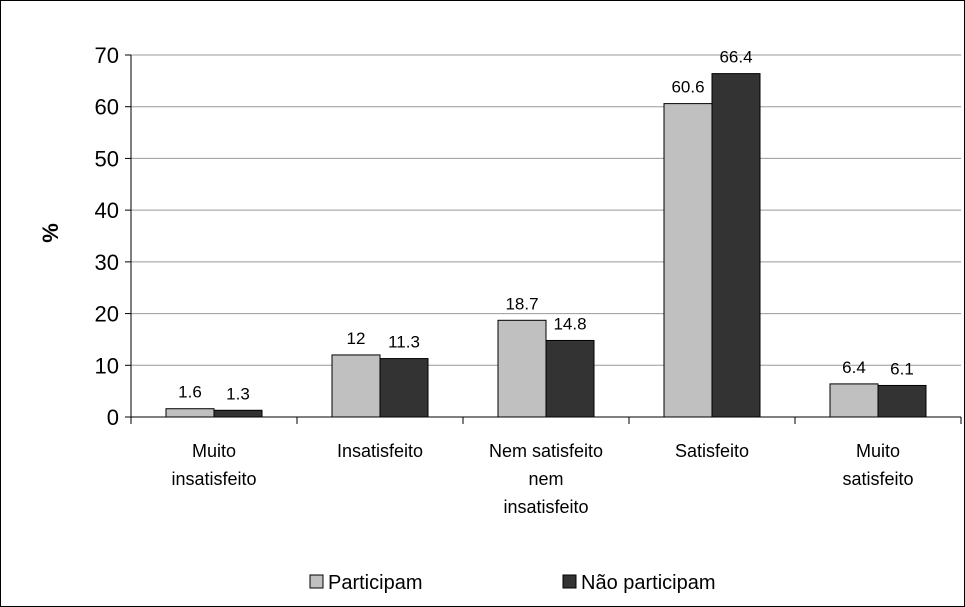 Image resolution: width=965 pixels, height=607 pixels. Describe the element at coordinates (902, 368) in the screenshot. I see `data-label: 6.1` at that location.